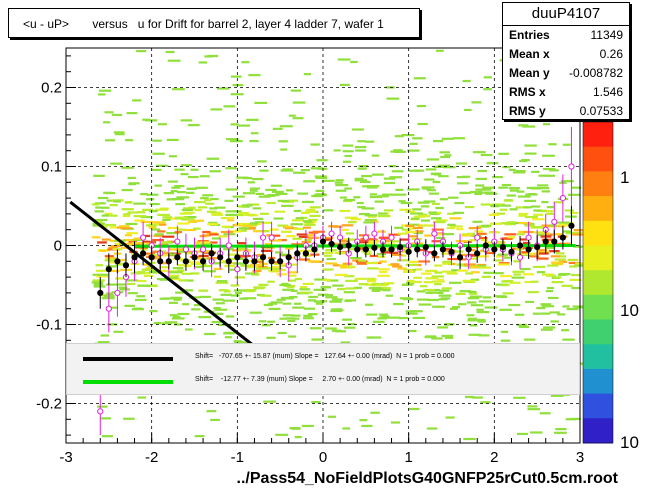  I want to click on stats-value: -0.008782, so click(595, 73).